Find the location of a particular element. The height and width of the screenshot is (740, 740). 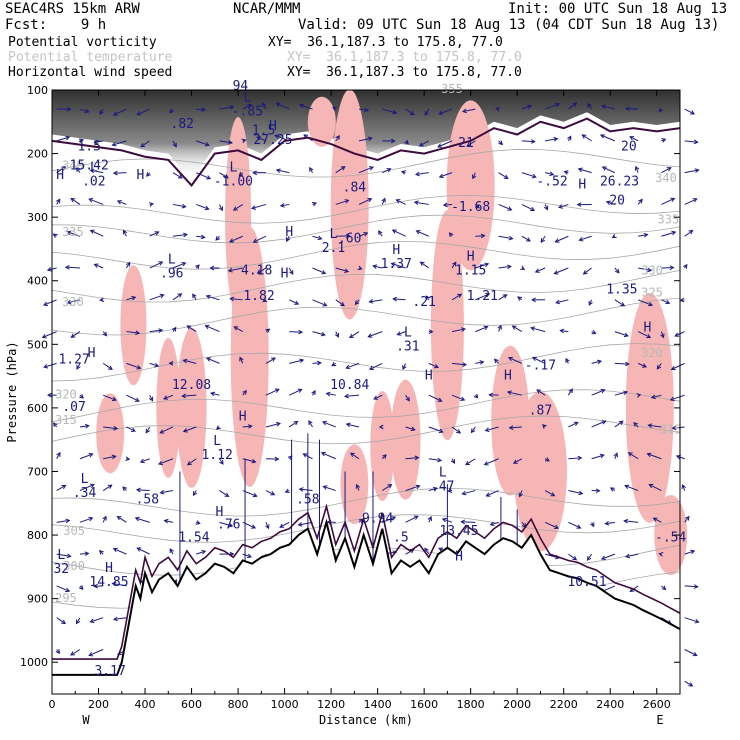

y-tick-label: 900 is located at coordinates (37, 599).